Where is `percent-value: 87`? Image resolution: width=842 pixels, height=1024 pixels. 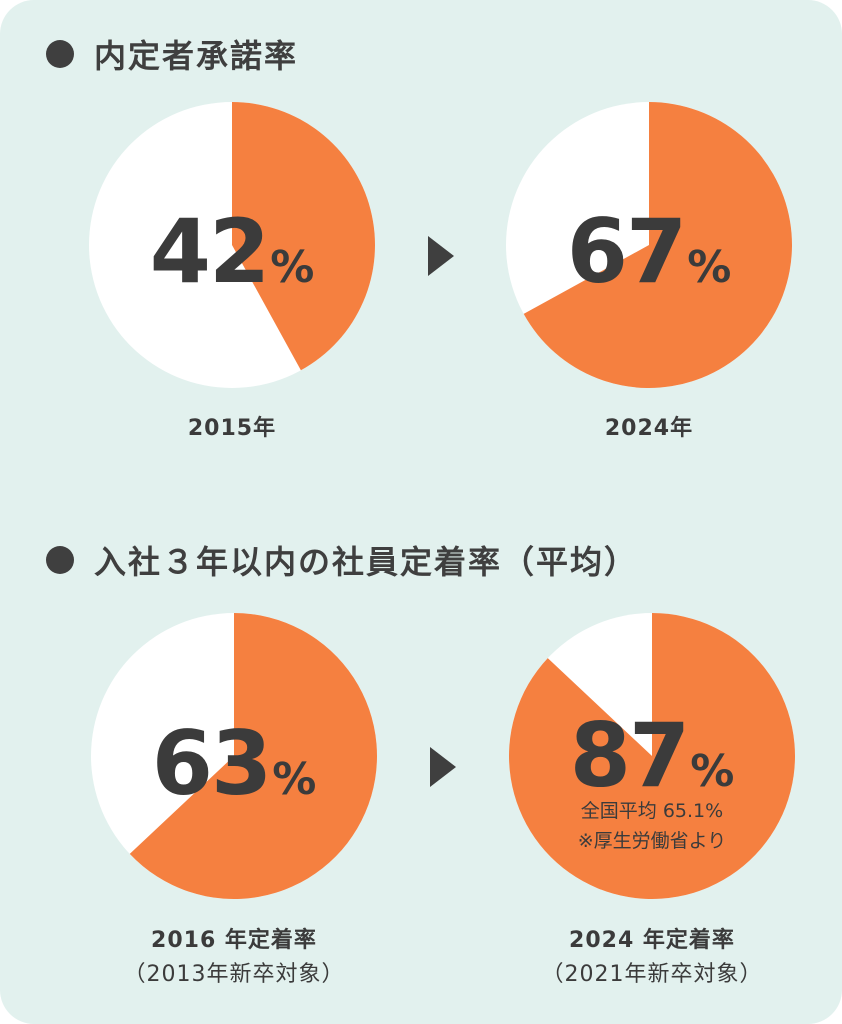
percent-value: 87 is located at coordinates (629, 755).